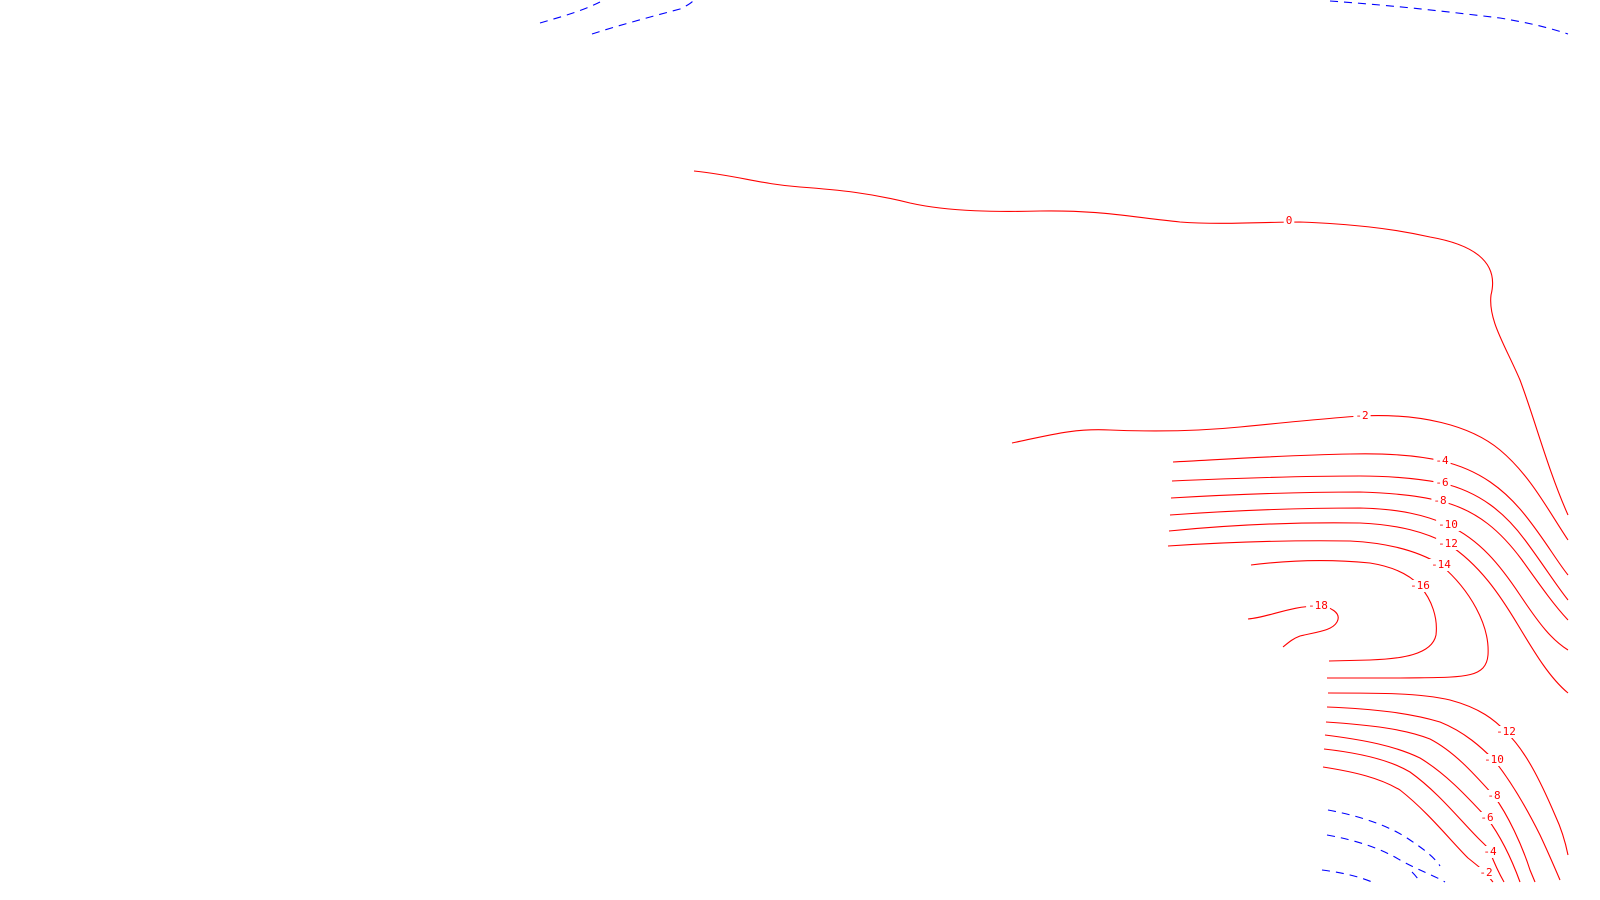  I want to click on contour-label: -18, so click(1318, 605).